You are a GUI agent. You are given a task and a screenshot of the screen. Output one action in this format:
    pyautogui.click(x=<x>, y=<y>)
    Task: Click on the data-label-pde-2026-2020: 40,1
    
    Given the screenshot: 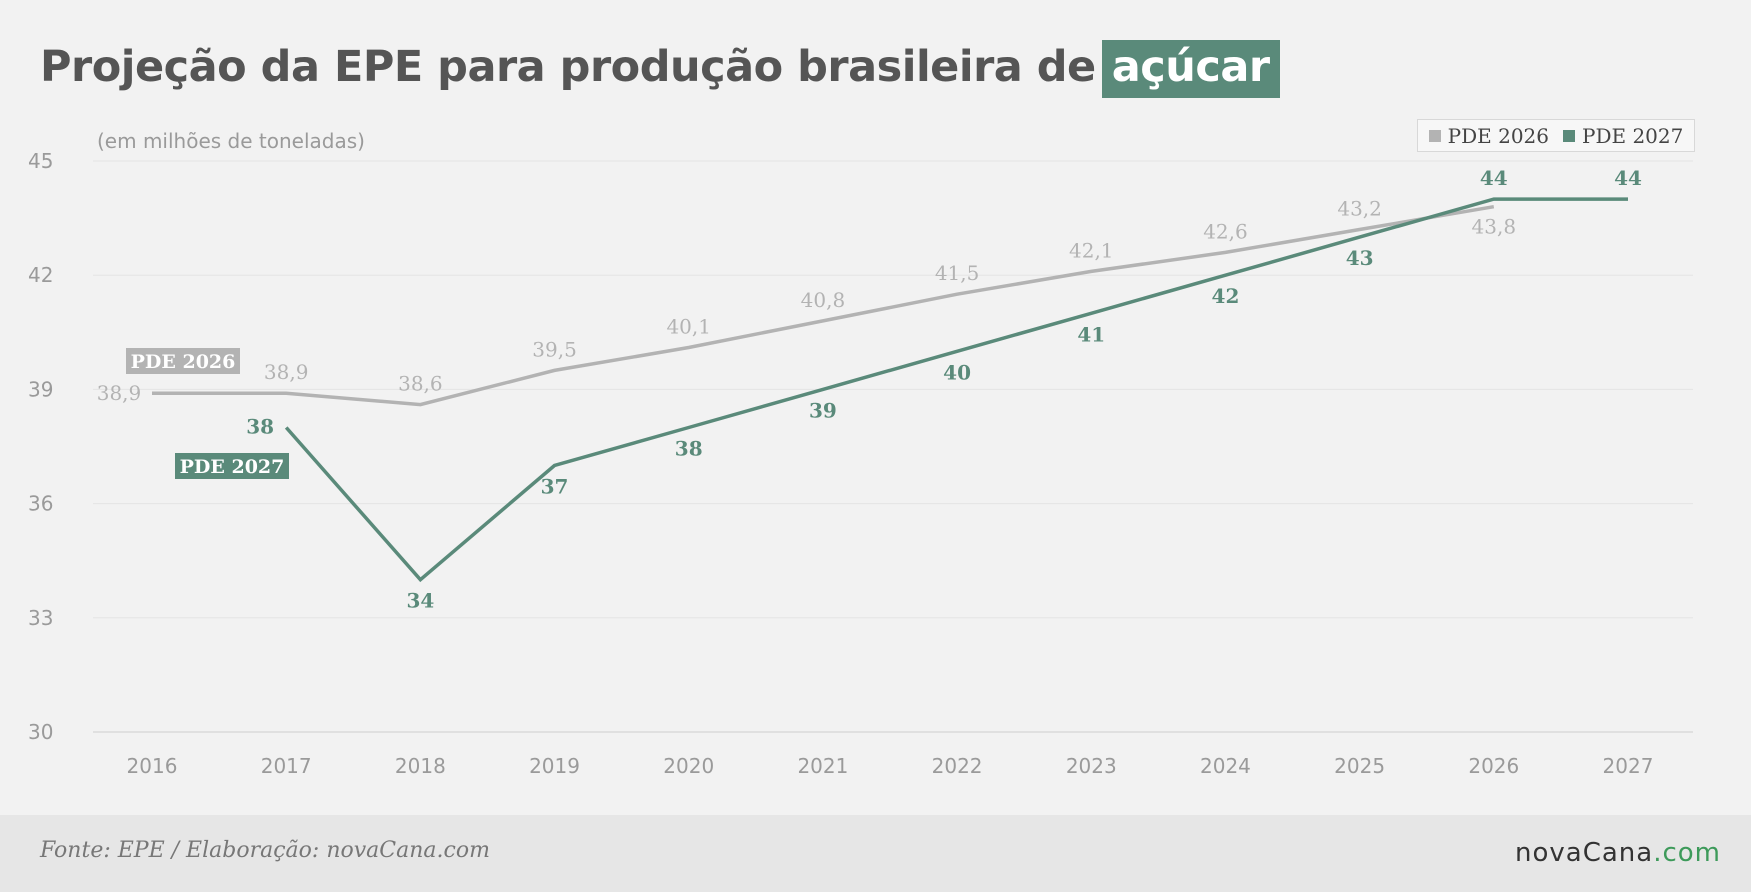 What is the action you would take?
    pyautogui.click(x=688, y=327)
    